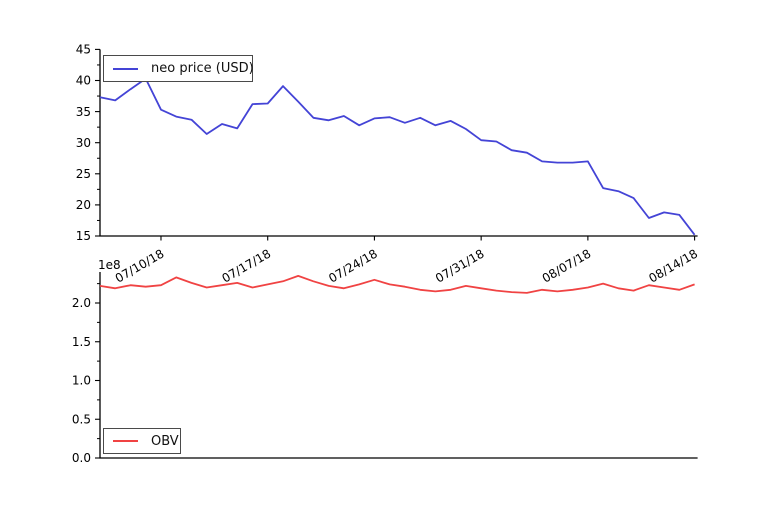  Describe the element at coordinates (83, 174) in the screenshot. I see `price-ytick-label: 25` at that location.